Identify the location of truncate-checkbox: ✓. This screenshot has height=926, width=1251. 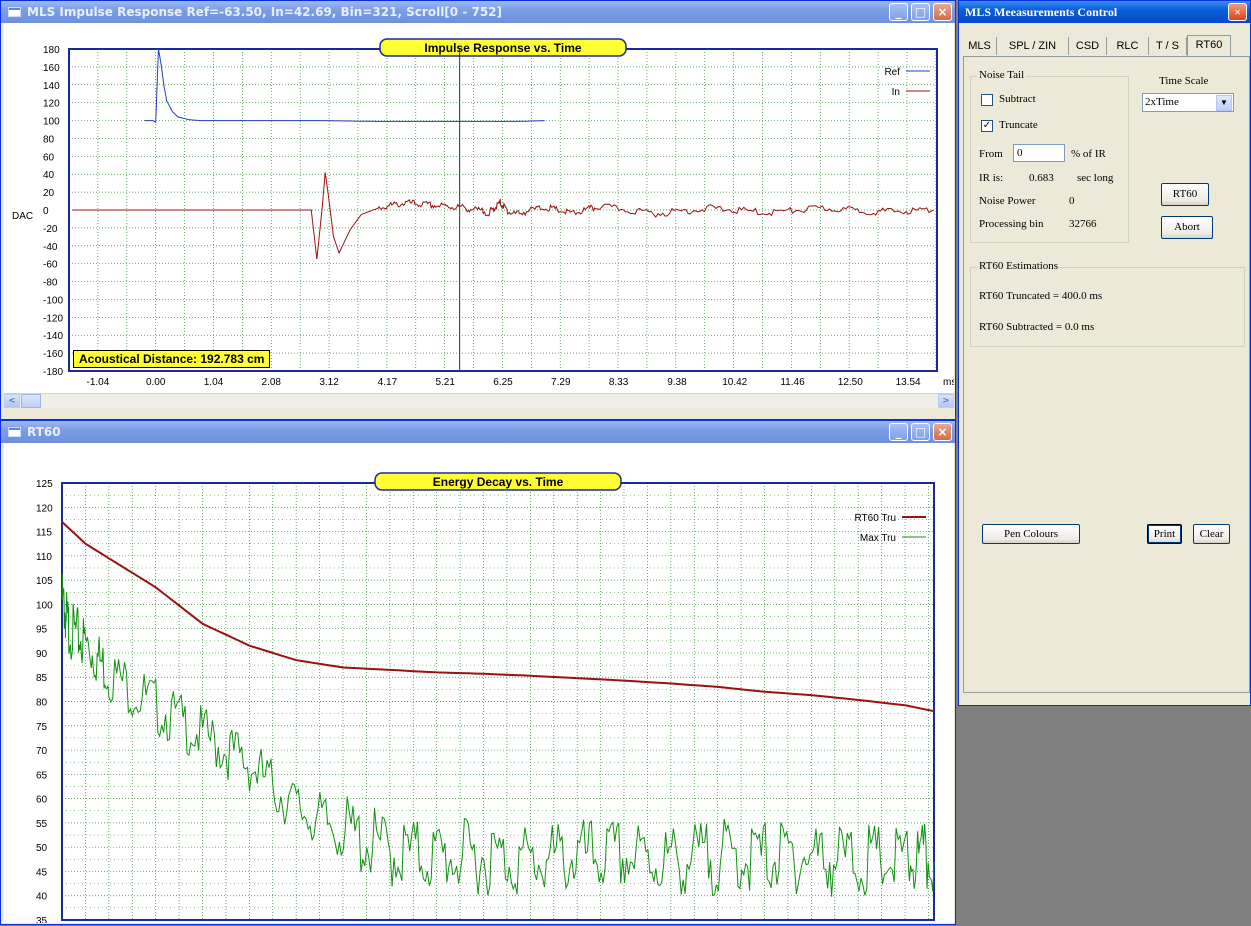
(987, 126).